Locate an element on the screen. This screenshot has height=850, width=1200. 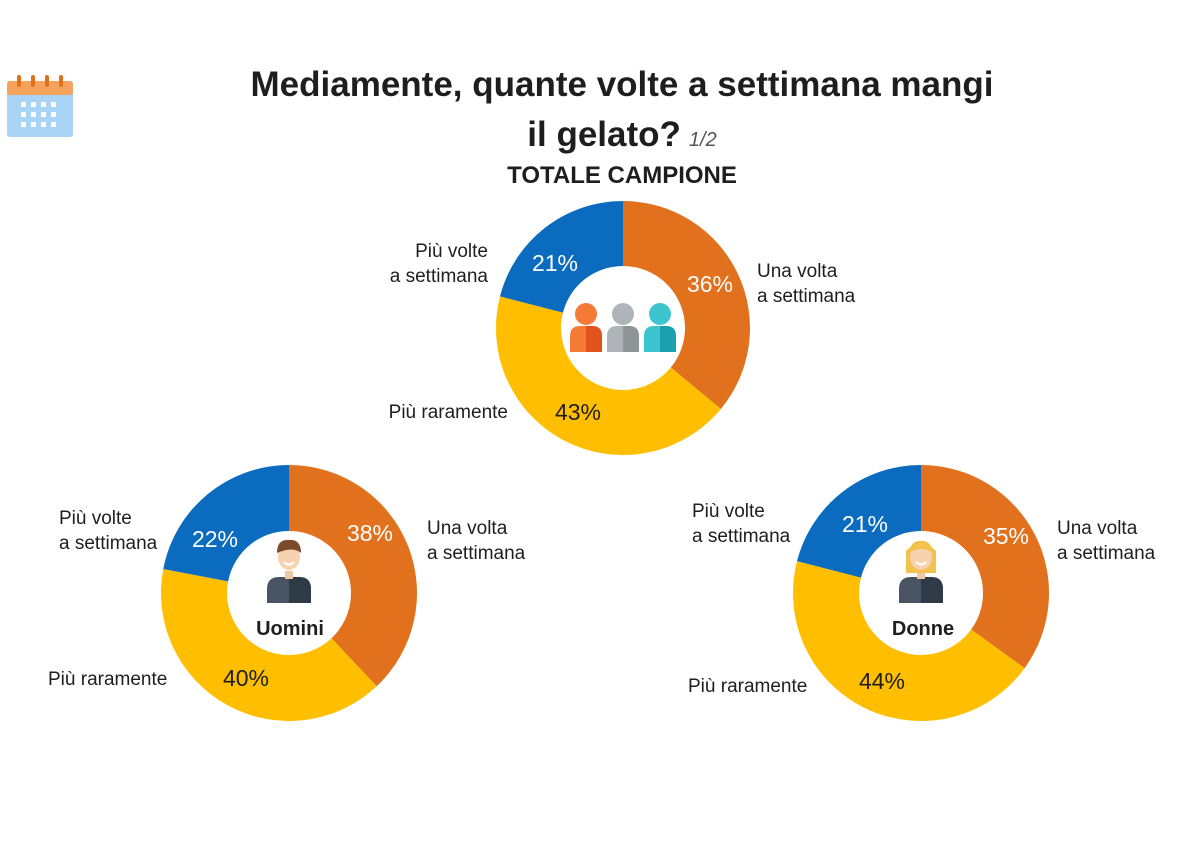
label-piu-raramente-total: Più raramente is located at coordinates (404, 412).